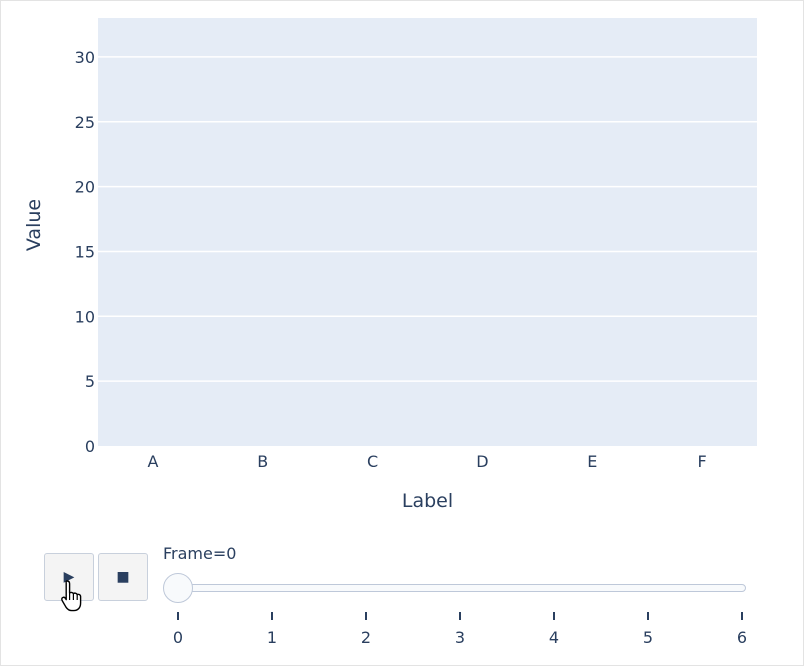  I want to click on play-icon: ▶, so click(69, 577).